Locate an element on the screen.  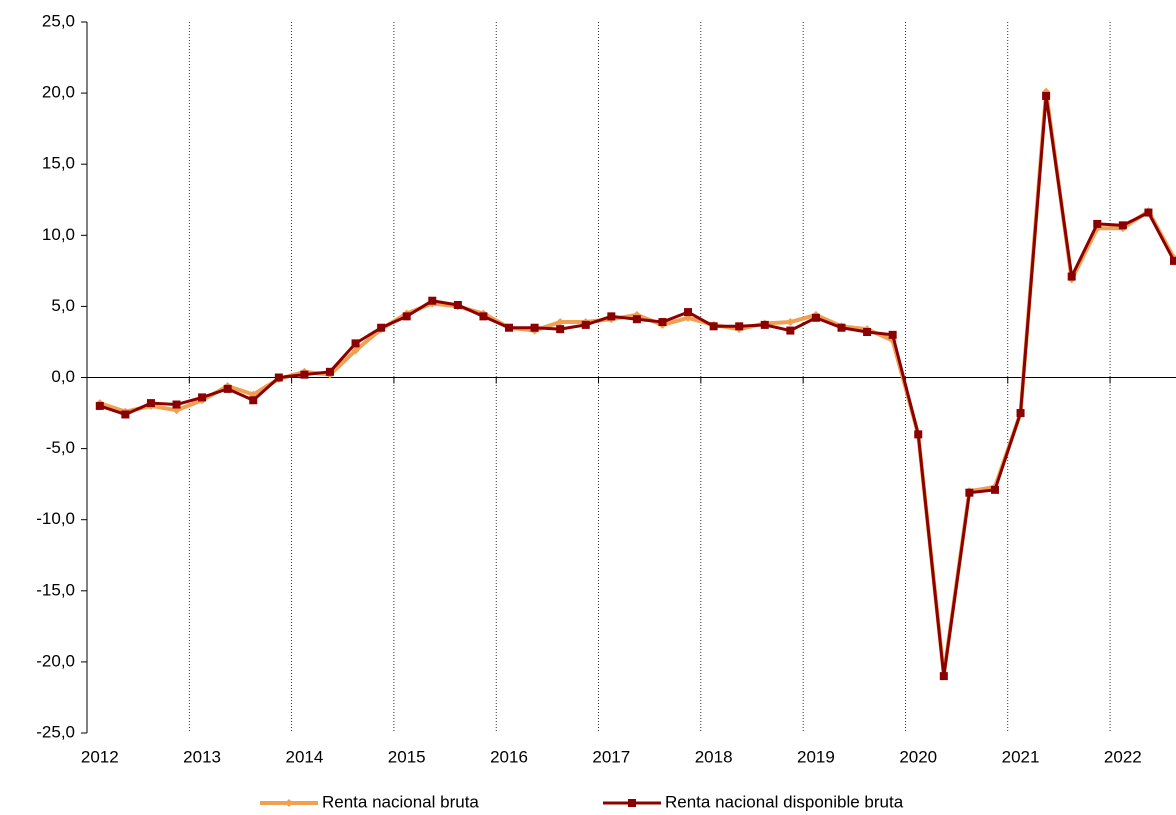
y-tick-label: -10,0 is located at coordinates (55, 518).